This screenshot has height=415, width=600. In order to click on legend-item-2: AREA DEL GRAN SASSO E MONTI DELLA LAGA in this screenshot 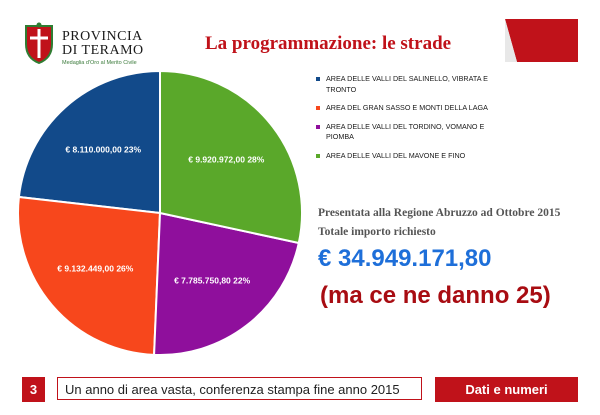, I will do `click(410, 108)`.